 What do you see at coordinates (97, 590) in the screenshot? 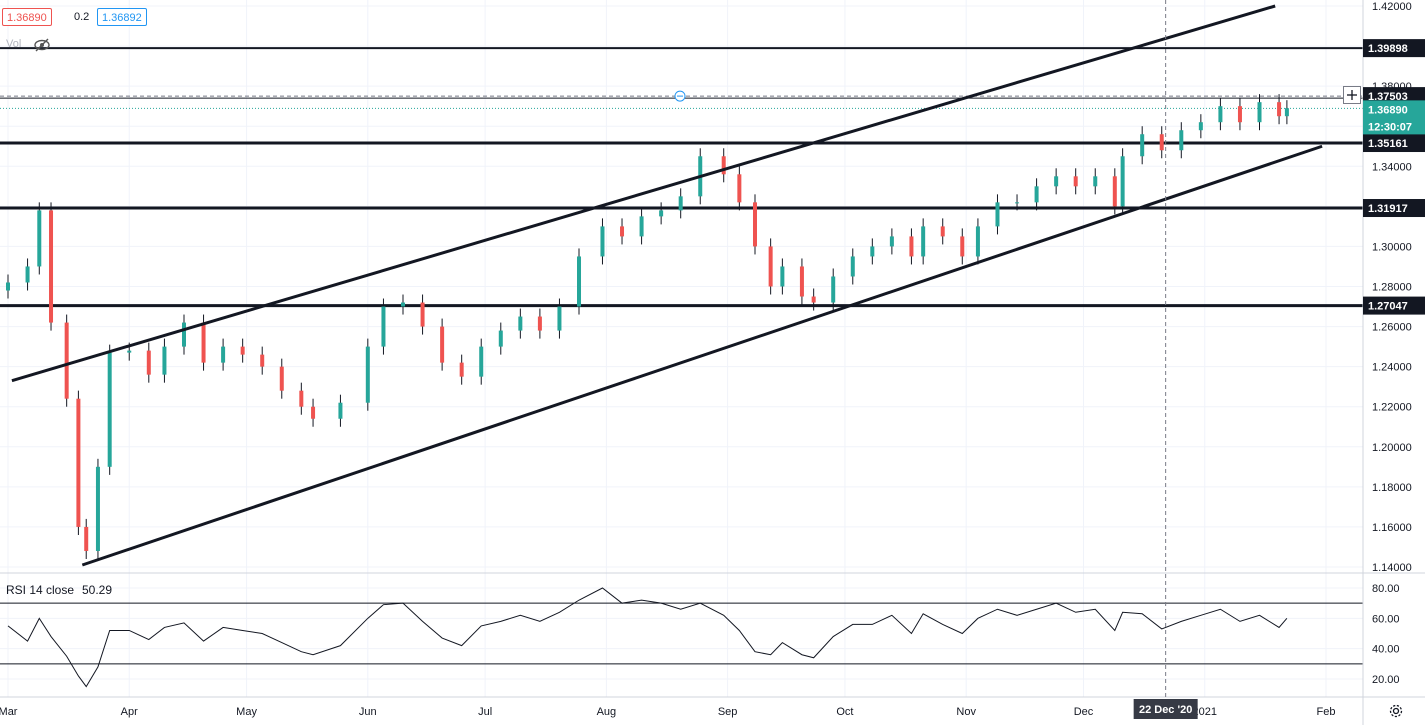
I see `rsi-indicator-value: 50.29` at bounding box center [97, 590].